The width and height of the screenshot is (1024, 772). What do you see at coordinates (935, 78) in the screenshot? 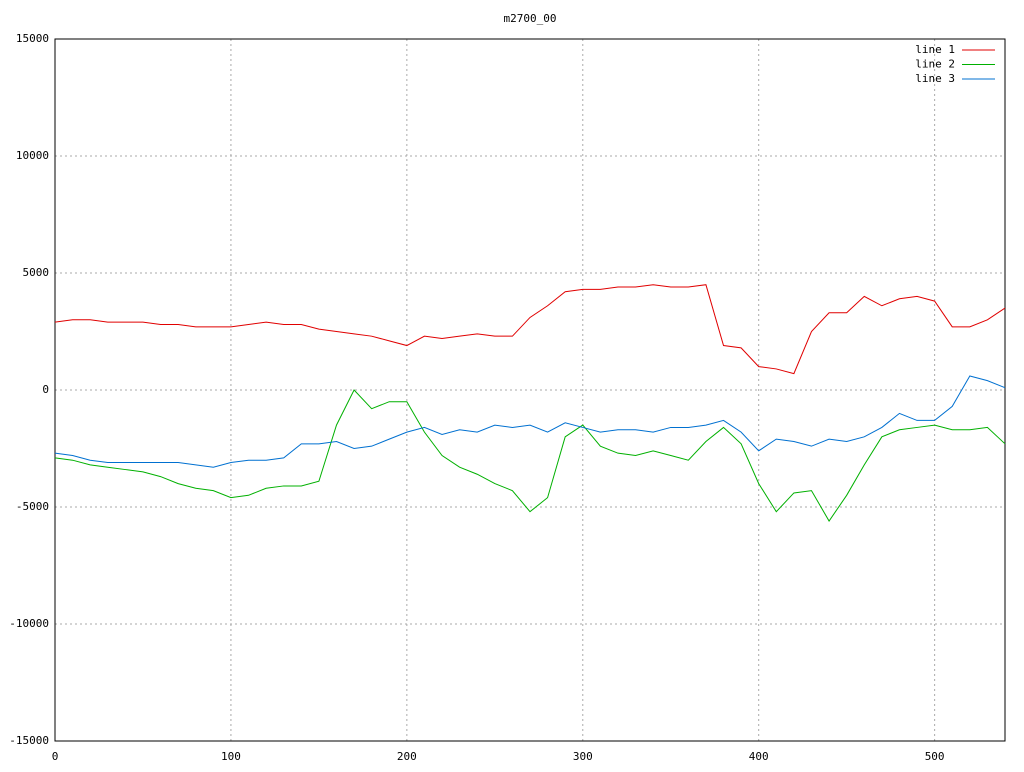
I see `legend-label: line 3` at bounding box center [935, 78].